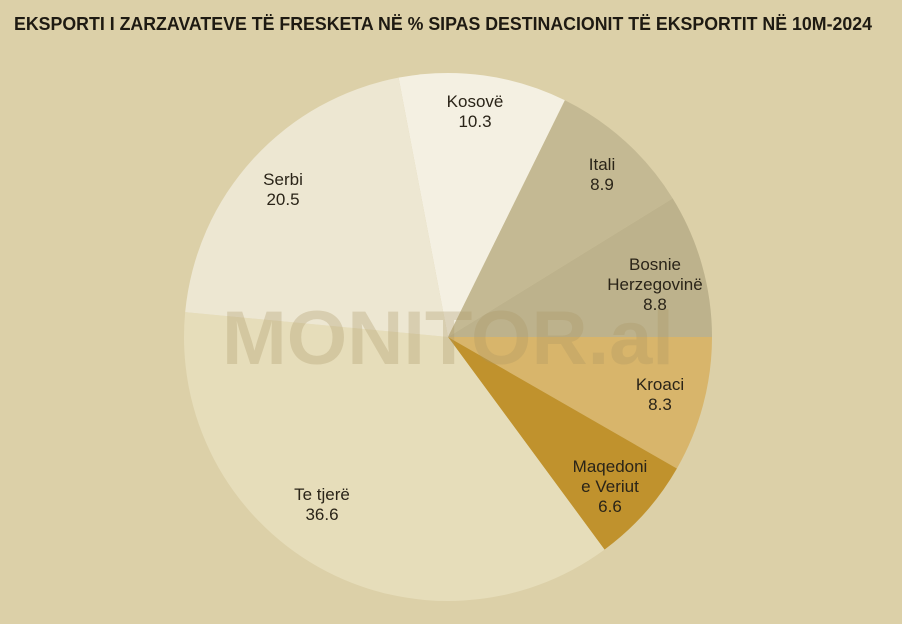 The width and height of the screenshot is (902, 624). What do you see at coordinates (602, 184) in the screenshot?
I see `value-label: 8.9` at bounding box center [602, 184].